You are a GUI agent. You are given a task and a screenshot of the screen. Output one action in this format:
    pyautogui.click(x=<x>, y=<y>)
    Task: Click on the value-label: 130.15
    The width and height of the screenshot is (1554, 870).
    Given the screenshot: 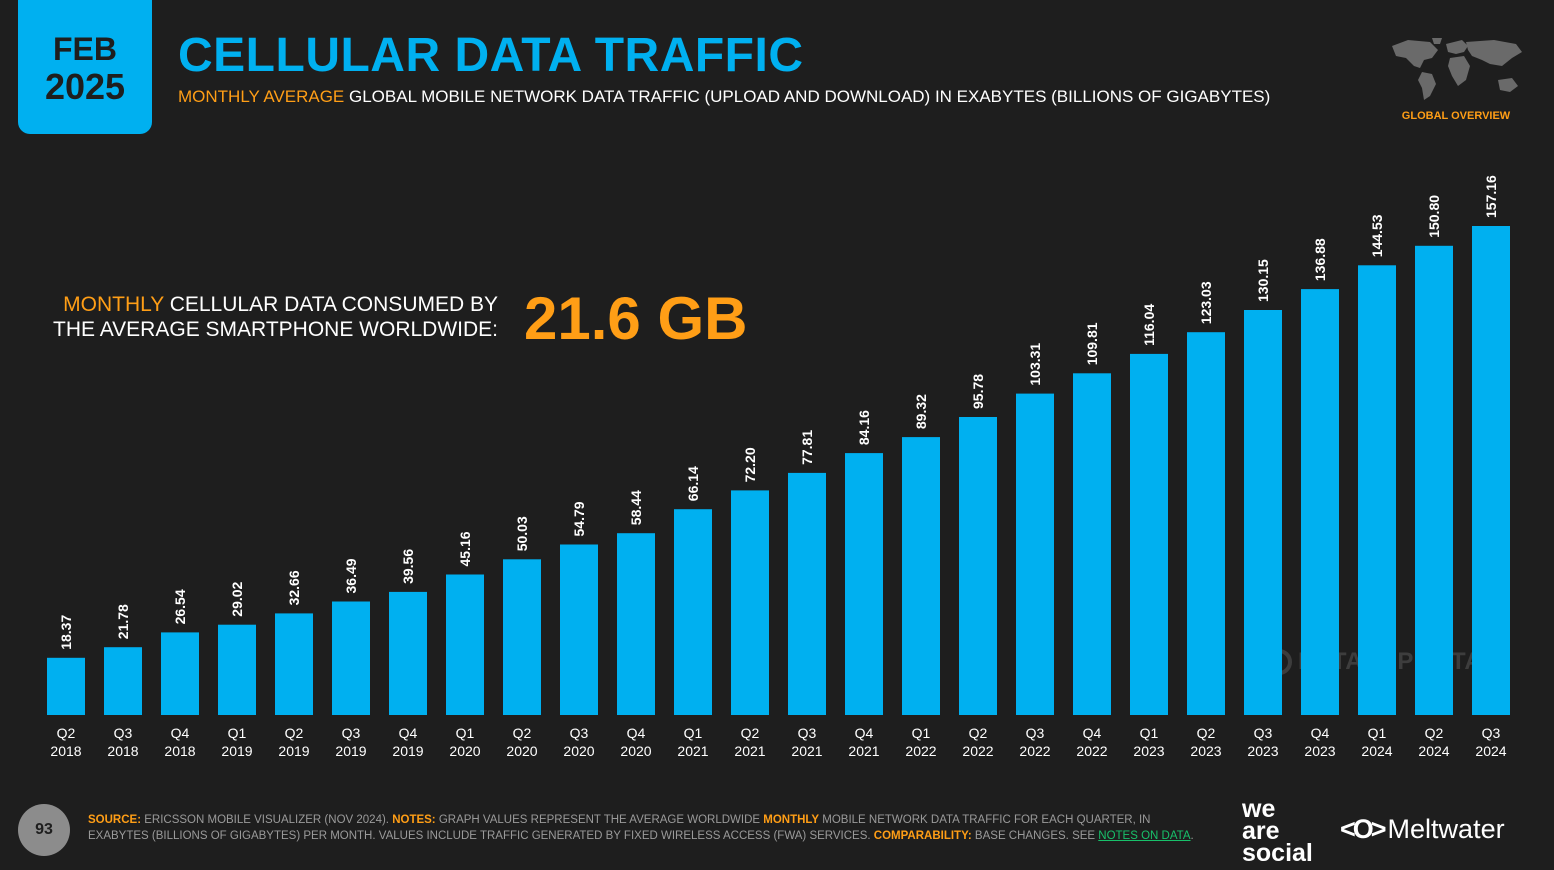 What is the action you would take?
    pyautogui.click(x=1263, y=280)
    